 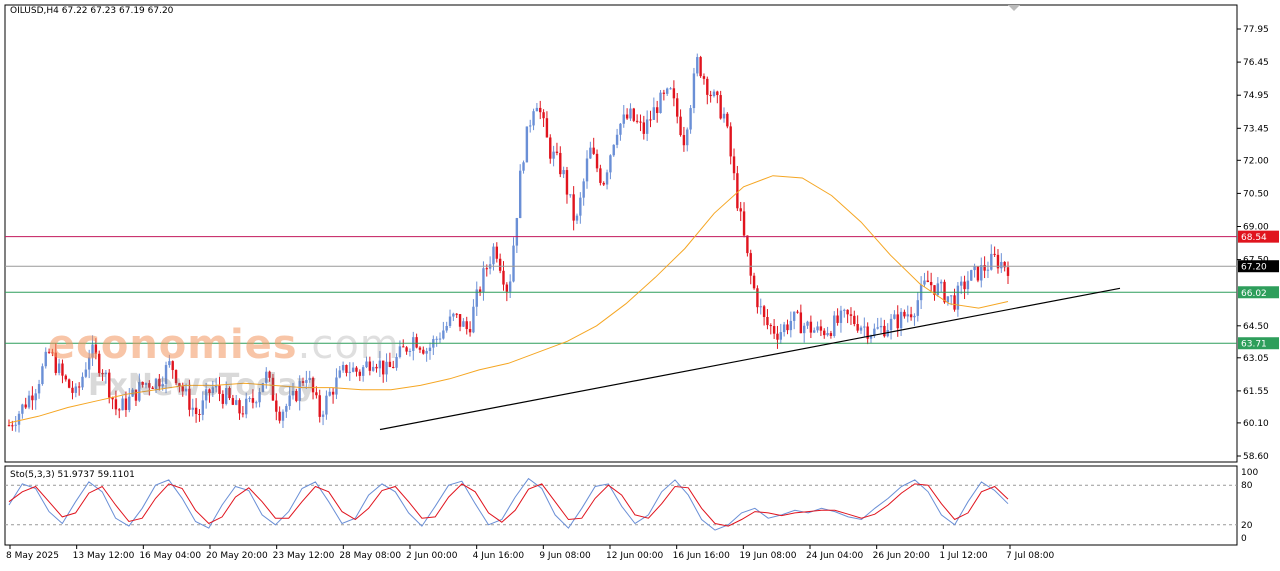 I want to click on x-tick-label: 4 Jun 16:00, so click(x=499, y=556).